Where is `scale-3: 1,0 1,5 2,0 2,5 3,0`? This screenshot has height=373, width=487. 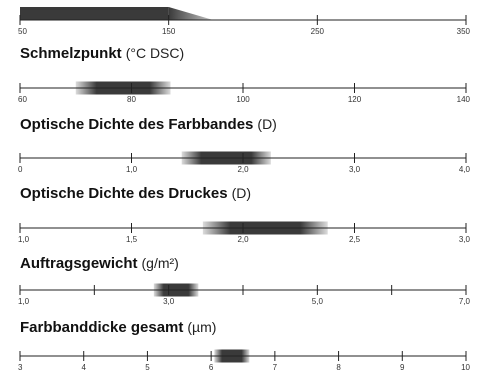 scale-3: 1,0 1,5 2,0 2,5 3,0 is located at coordinates (244, 232).